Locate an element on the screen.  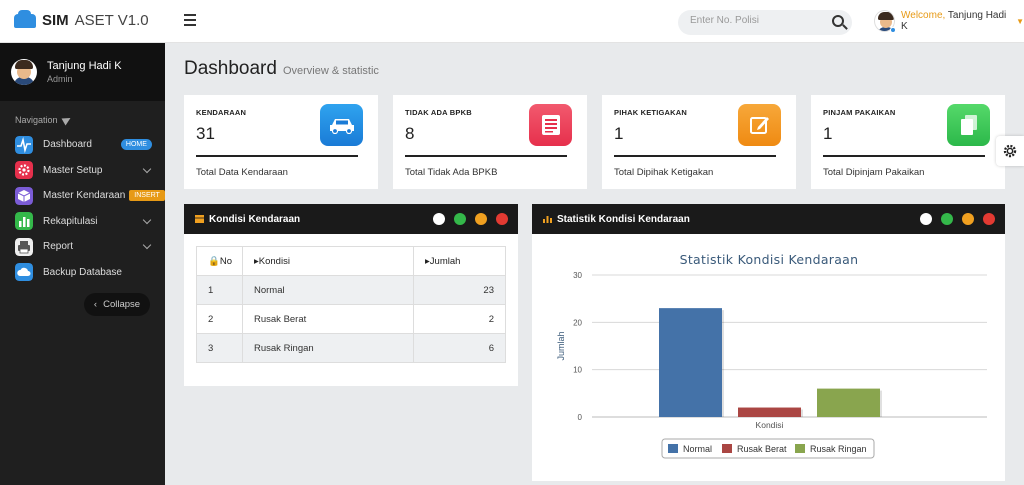
printer-icon is located at coordinates (24, 246).